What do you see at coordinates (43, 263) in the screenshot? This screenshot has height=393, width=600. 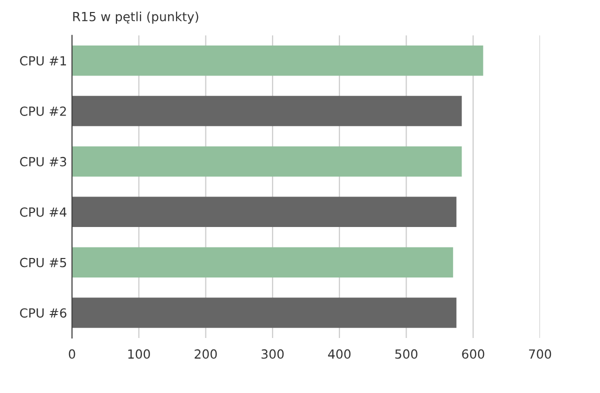 I see `y-tick-label: CPU #5` at bounding box center [43, 263].